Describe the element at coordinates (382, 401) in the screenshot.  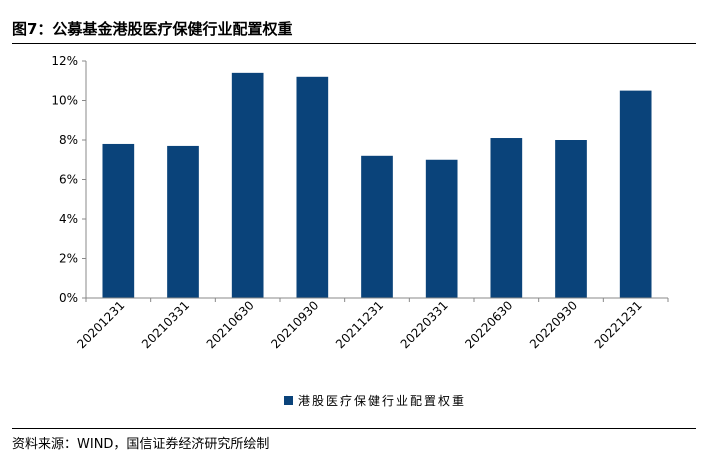
I see `legend-label: 港股医疗保健行业配置权重` at that location.